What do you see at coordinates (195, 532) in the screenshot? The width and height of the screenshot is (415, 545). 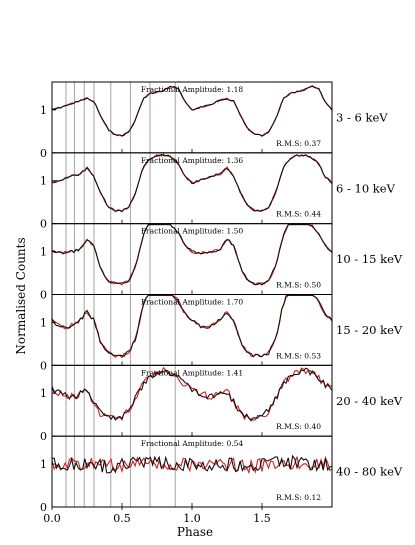 I see `x-axis-label: Phase` at bounding box center [195, 532].